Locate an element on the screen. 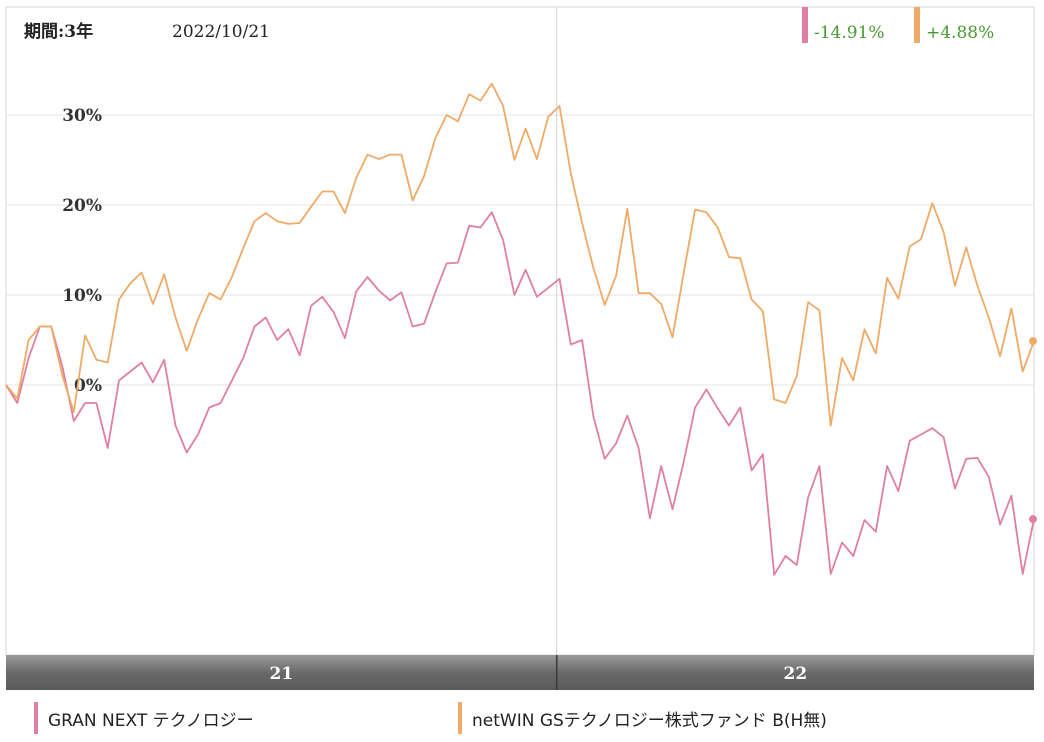 This screenshot has width=1044, height=742. legend-swatch-netwin is located at coordinates (460, 718).